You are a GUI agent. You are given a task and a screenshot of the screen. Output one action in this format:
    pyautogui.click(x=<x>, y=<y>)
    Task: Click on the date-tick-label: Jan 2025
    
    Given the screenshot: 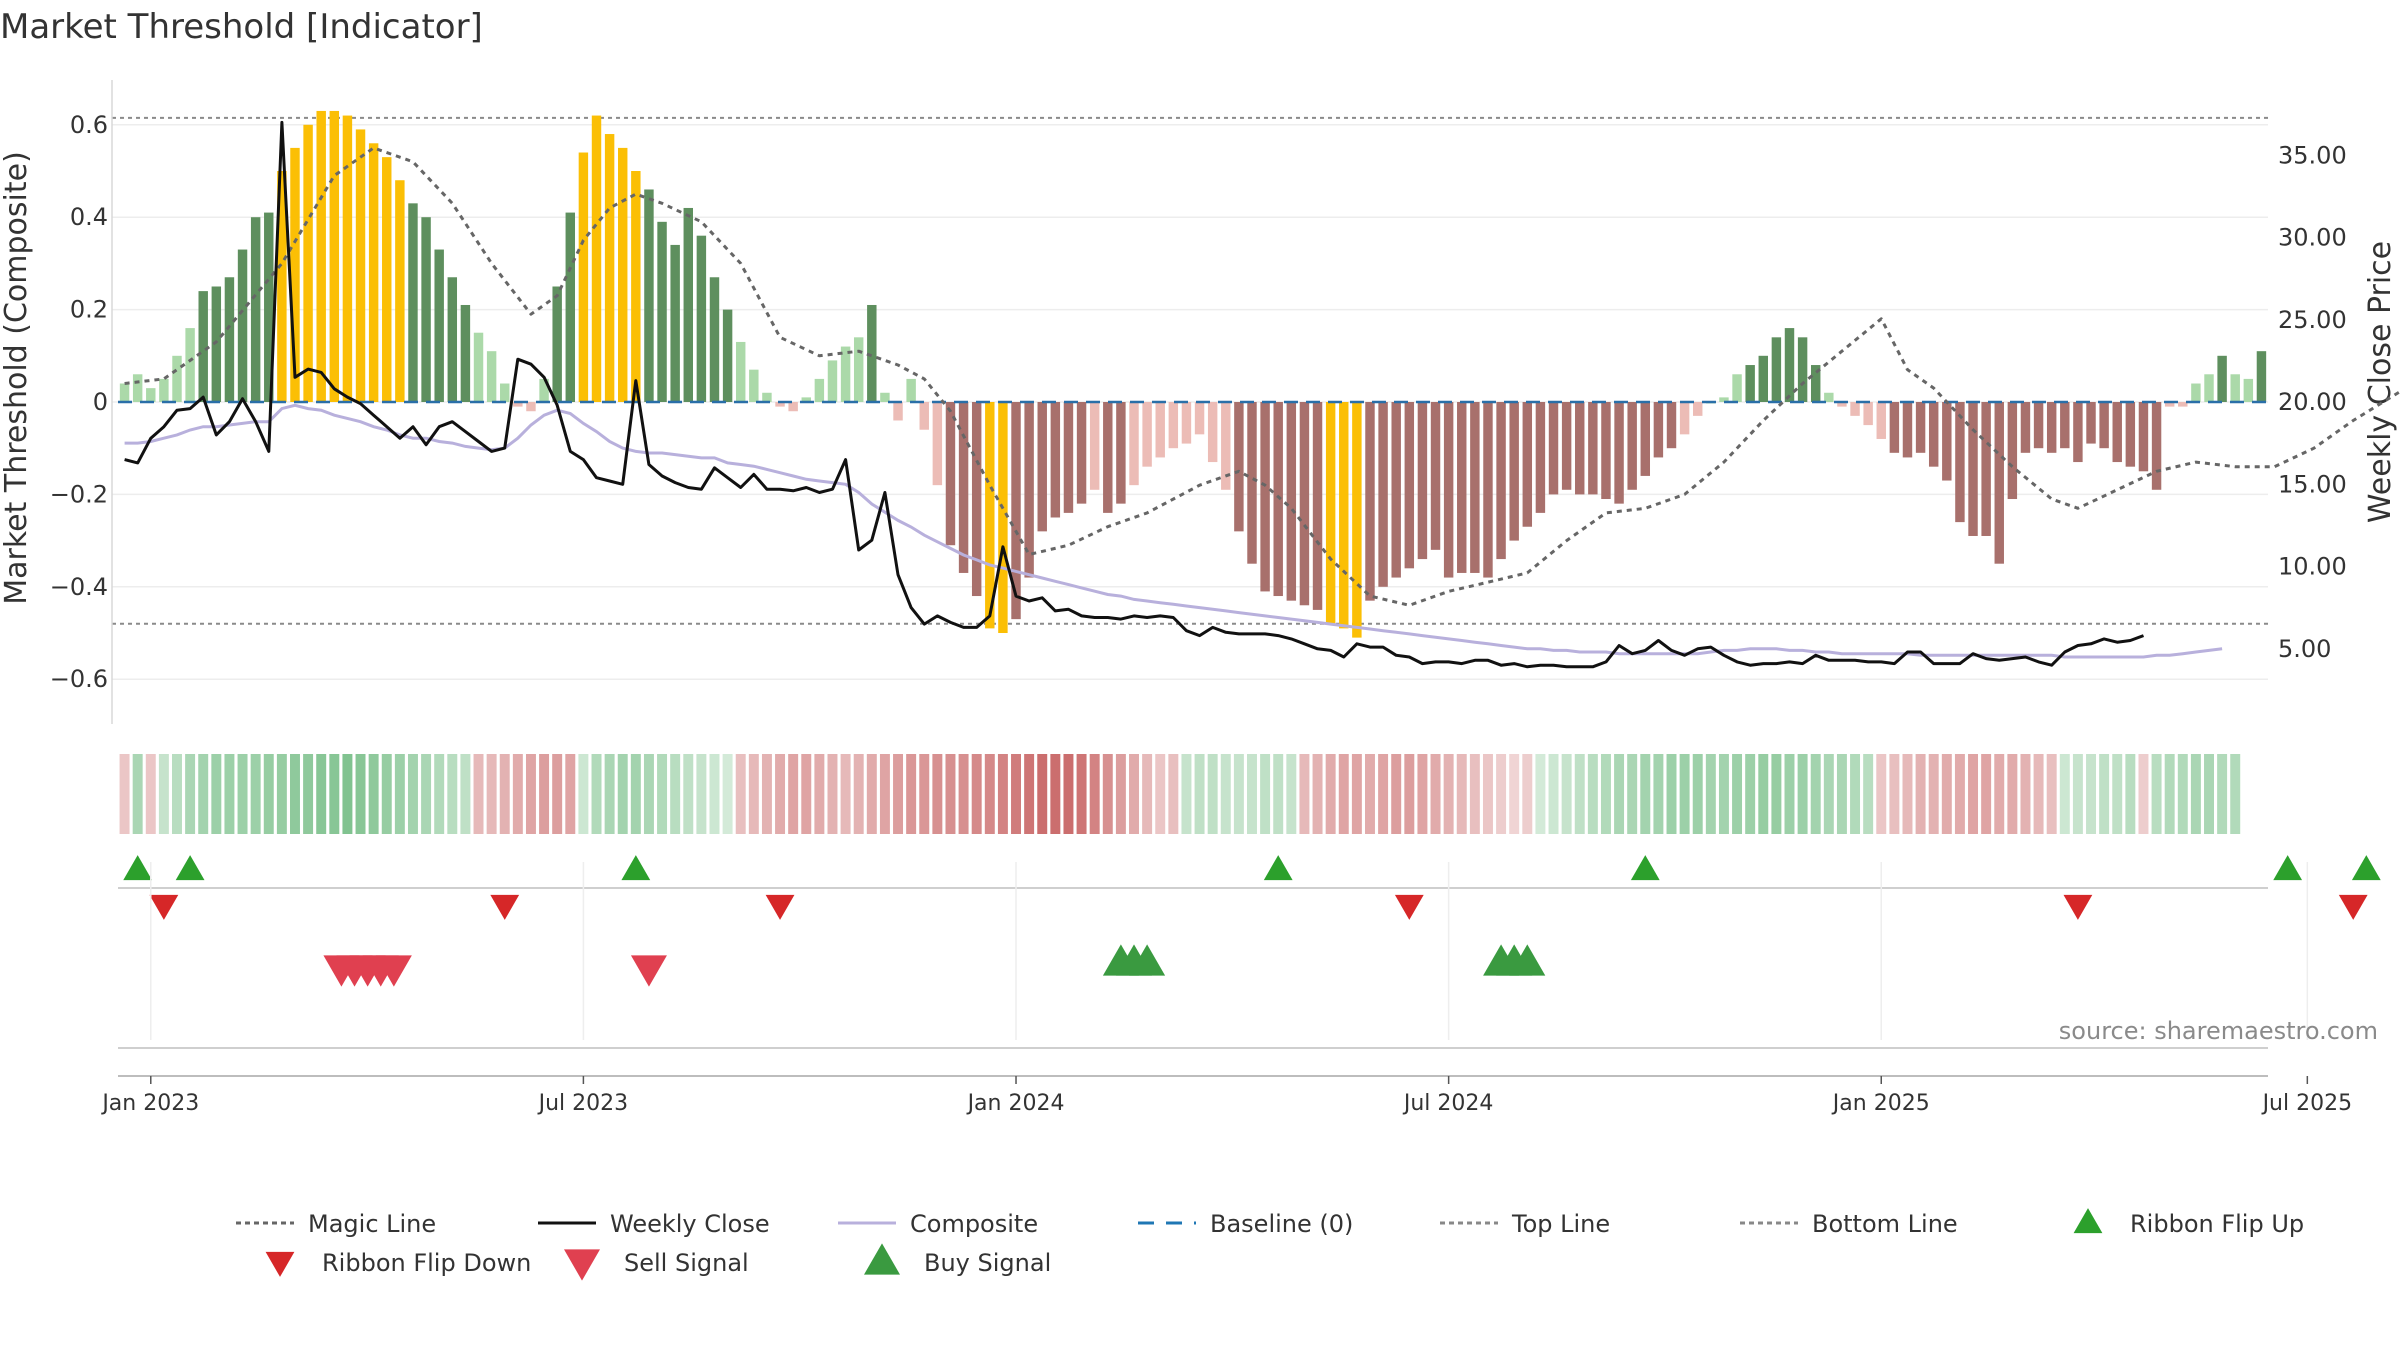 What is the action you would take?
    pyautogui.click(x=1880, y=1103)
    